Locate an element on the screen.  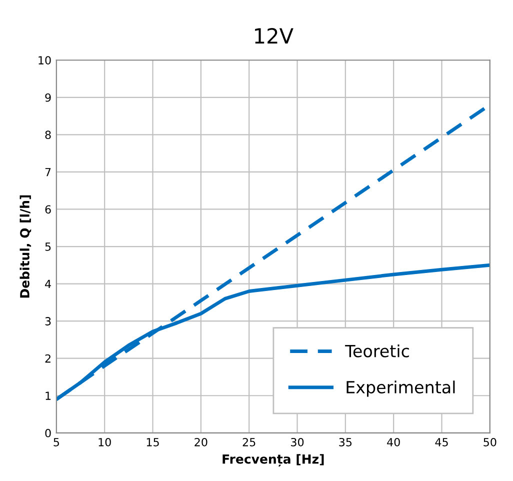
y-tick-label: 4 is located at coordinates (48, 284).